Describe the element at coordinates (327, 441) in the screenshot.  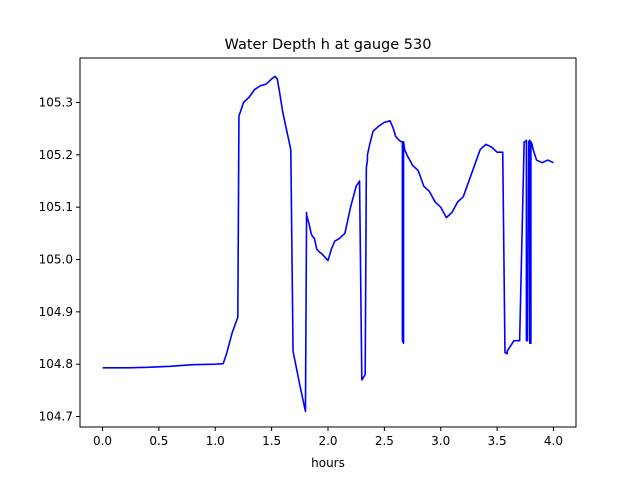
I see `x-tick-label: 2.0` at that location.